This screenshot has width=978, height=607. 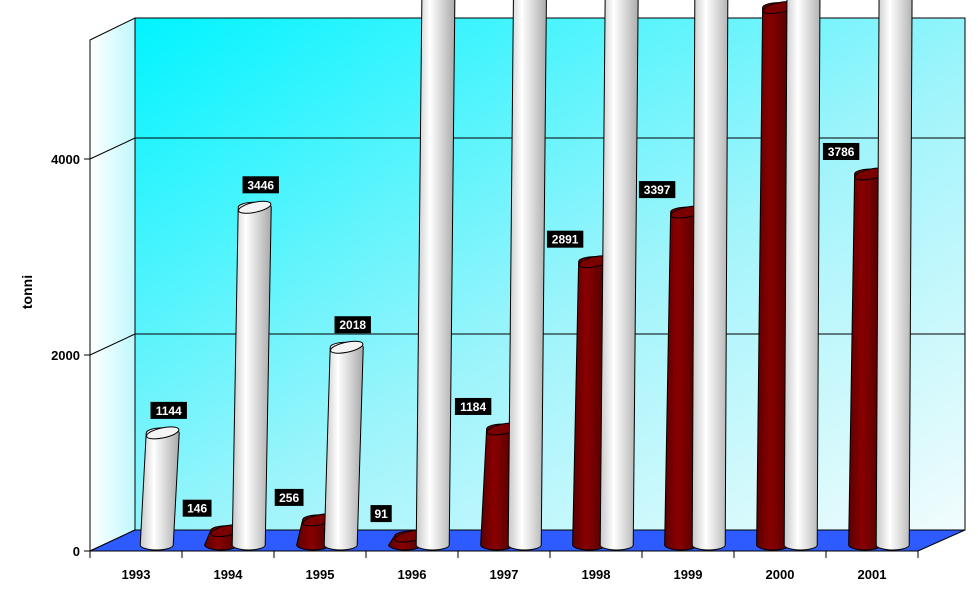 I want to click on data-label-text: 3446, so click(x=260, y=185).